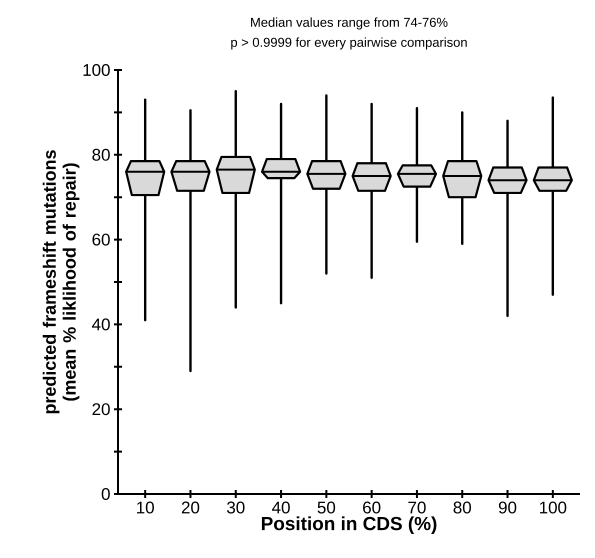  Describe the element at coordinates (349, 23) in the screenshot. I see `chart-title: Median values range from 74-76%` at that location.